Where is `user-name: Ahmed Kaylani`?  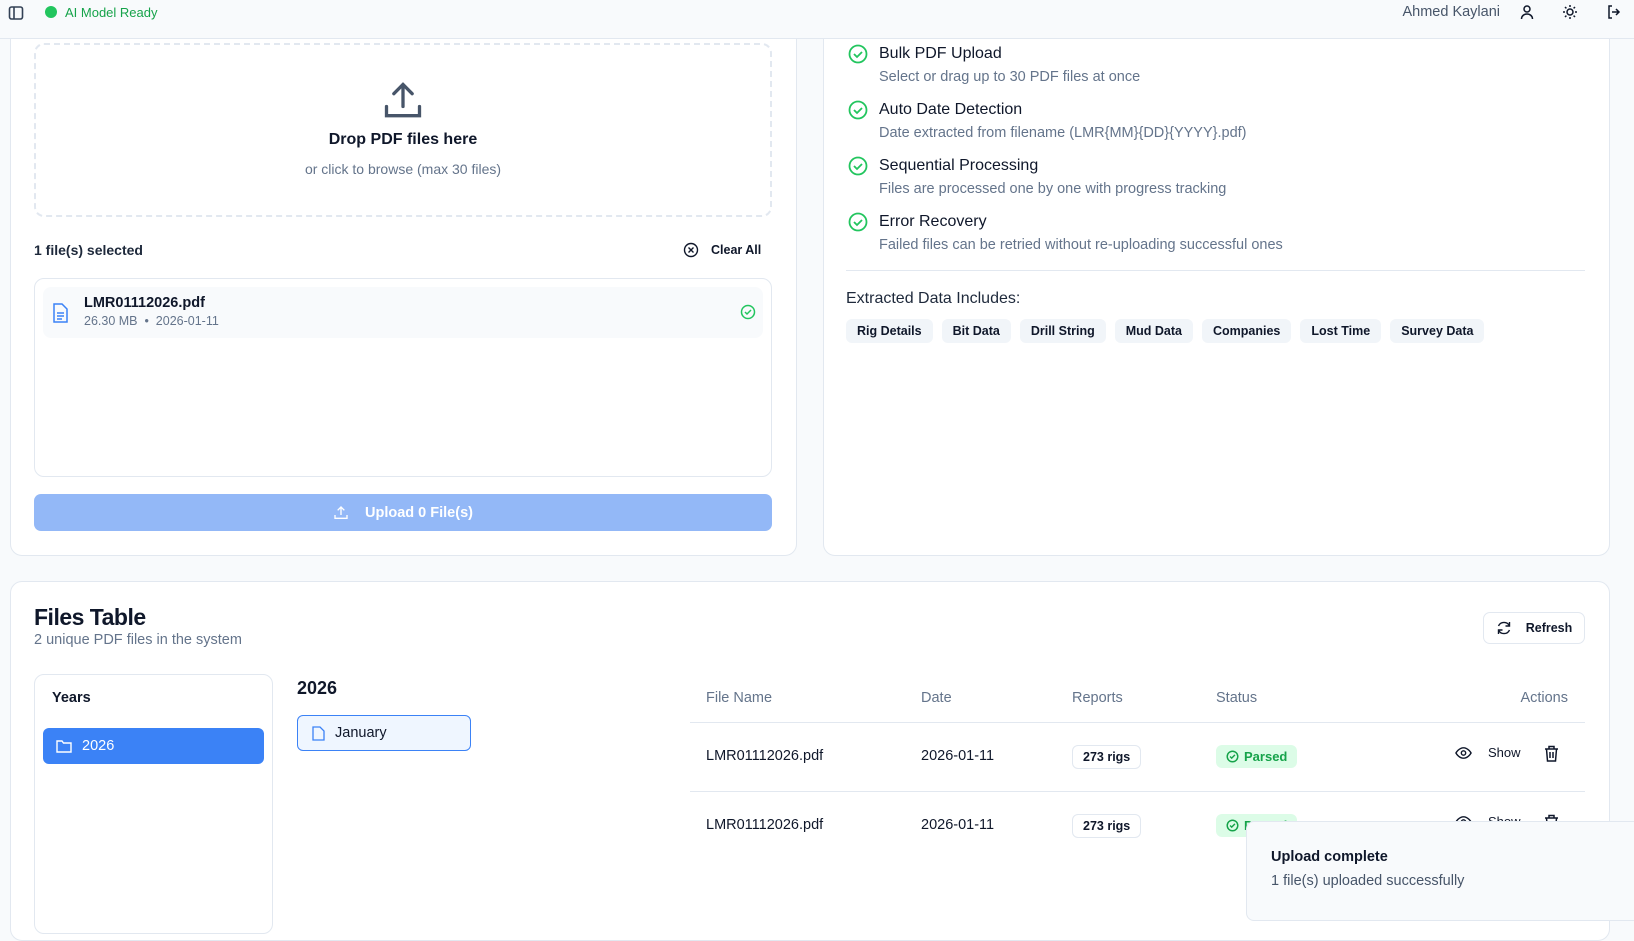
user-name: Ahmed Kaylani is located at coordinates (1451, 12).